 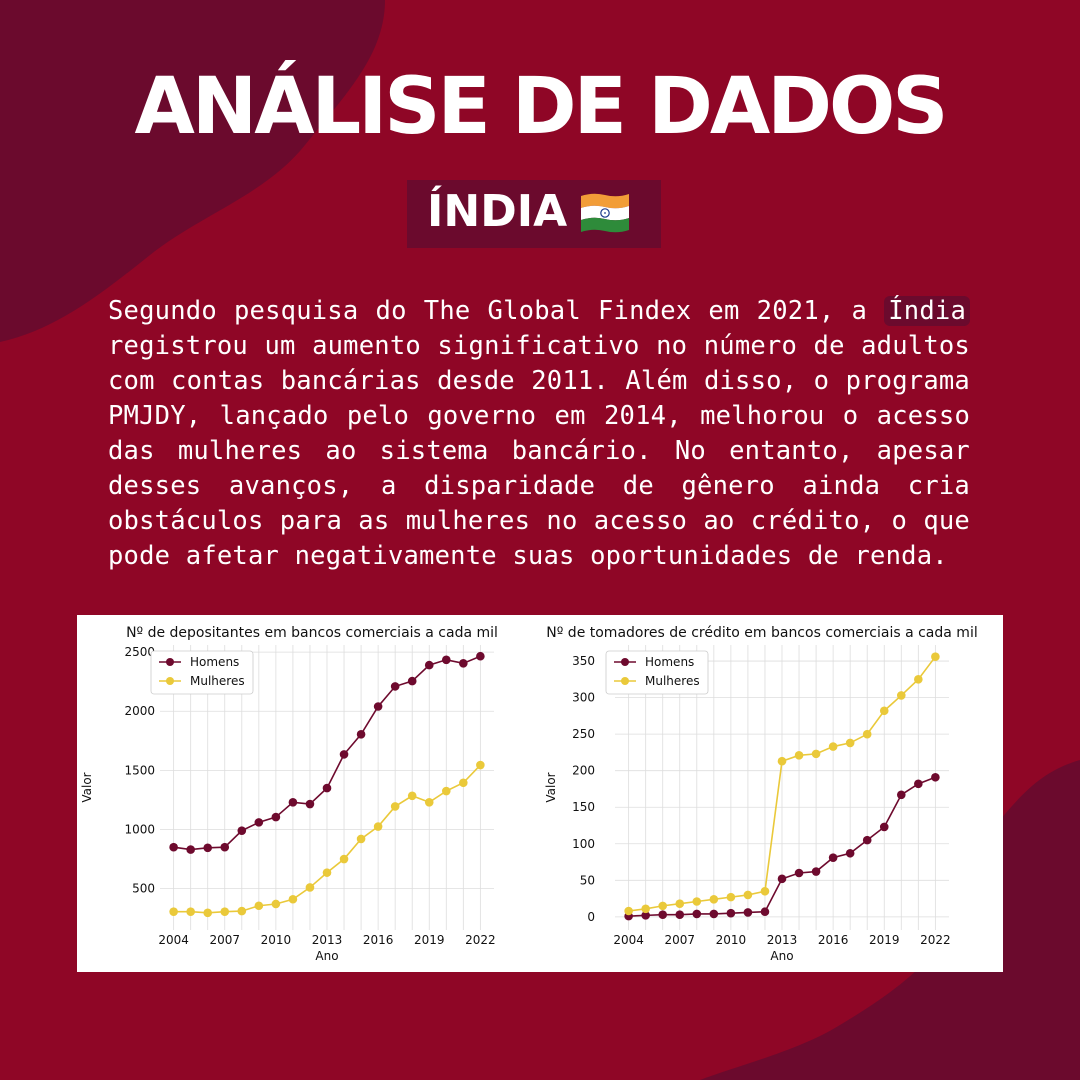 What do you see at coordinates (143, 889) in the screenshot?
I see `y-tick-label: 500` at bounding box center [143, 889].